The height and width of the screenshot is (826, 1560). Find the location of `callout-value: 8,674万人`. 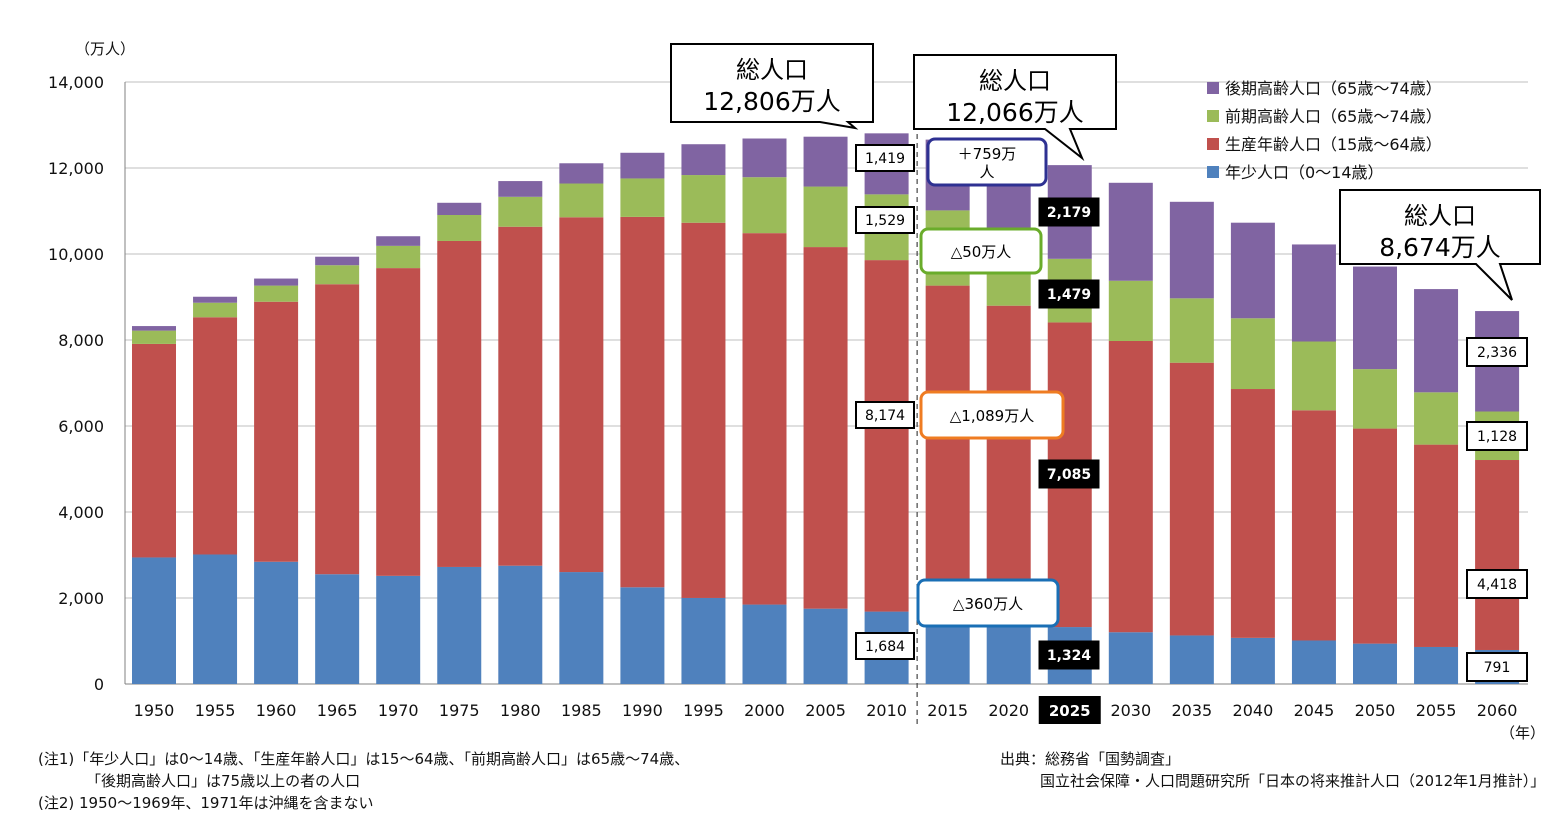

callout-value: 8,674万人 is located at coordinates (1440, 247).